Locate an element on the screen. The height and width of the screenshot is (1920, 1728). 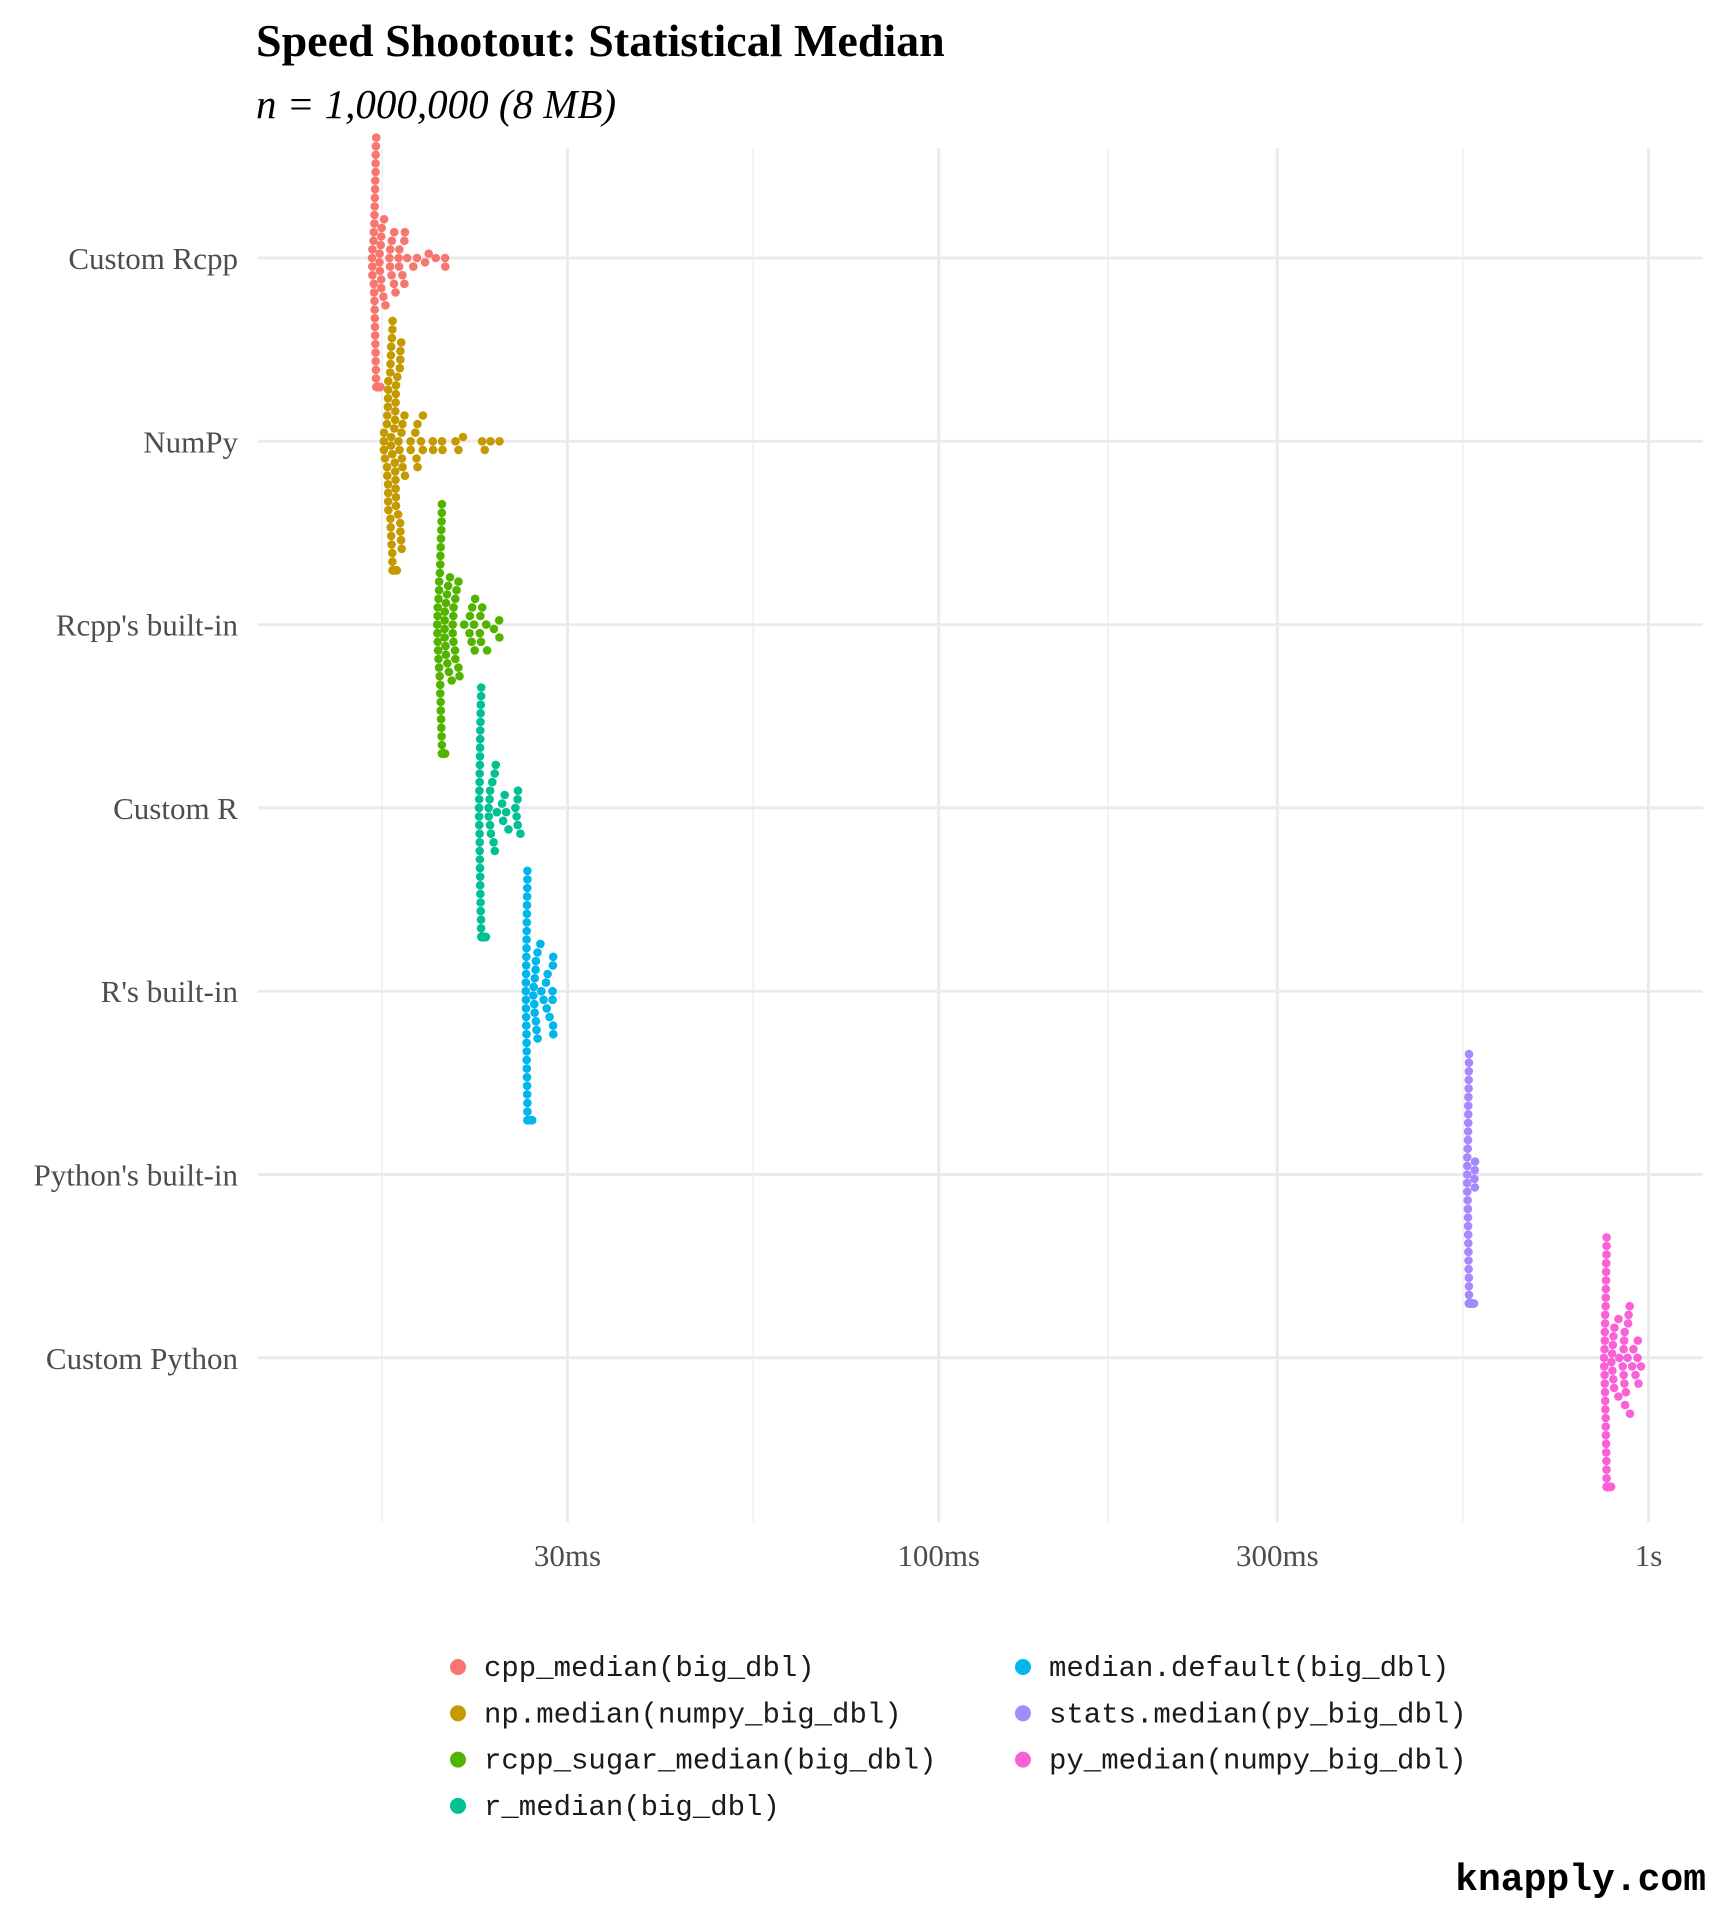
legend-item: median.default(big_dbl) is located at coordinates (1232, 1668).